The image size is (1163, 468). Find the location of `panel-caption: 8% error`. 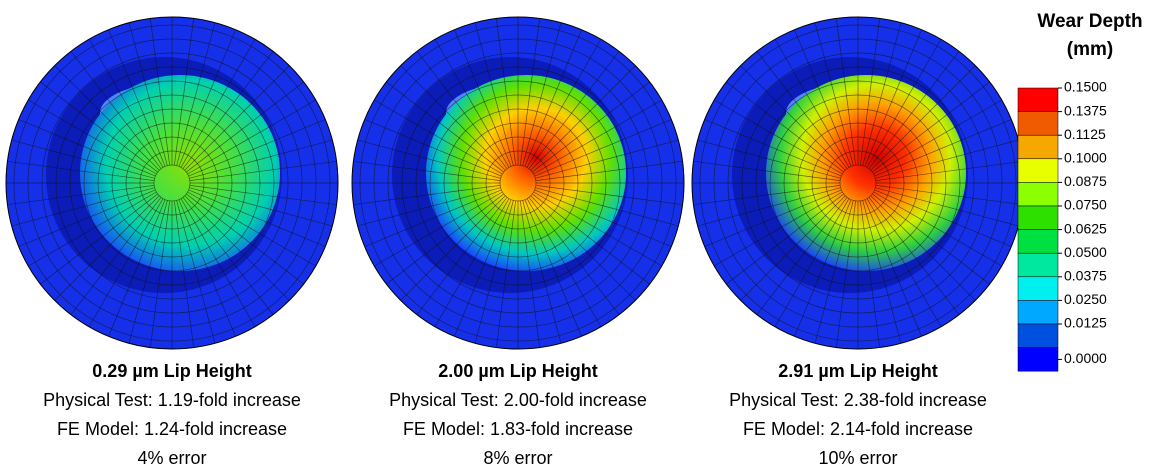

panel-caption: 8% error is located at coordinates (517, 458).